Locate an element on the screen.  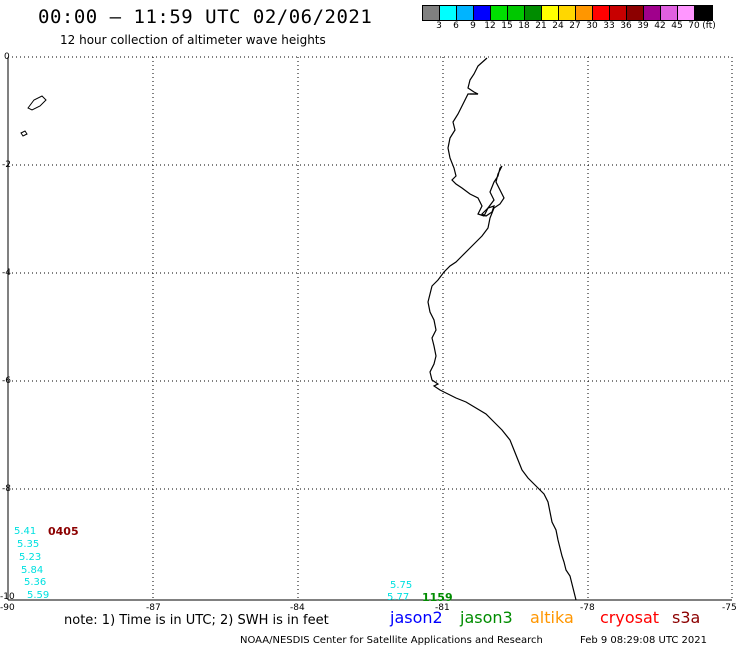
satellite-legend-jason3: jason3 is located at coordinates (486, 617).